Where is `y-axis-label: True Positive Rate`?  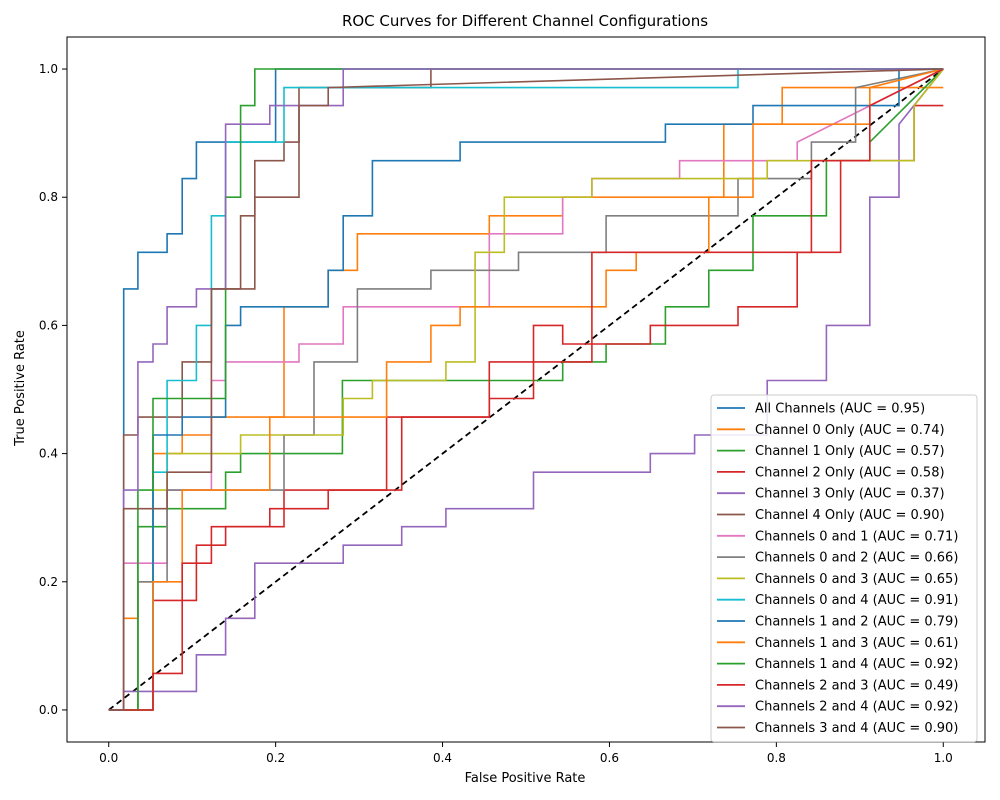
y-axis-label: True Positive Rate is located at coordinates (20, 388).